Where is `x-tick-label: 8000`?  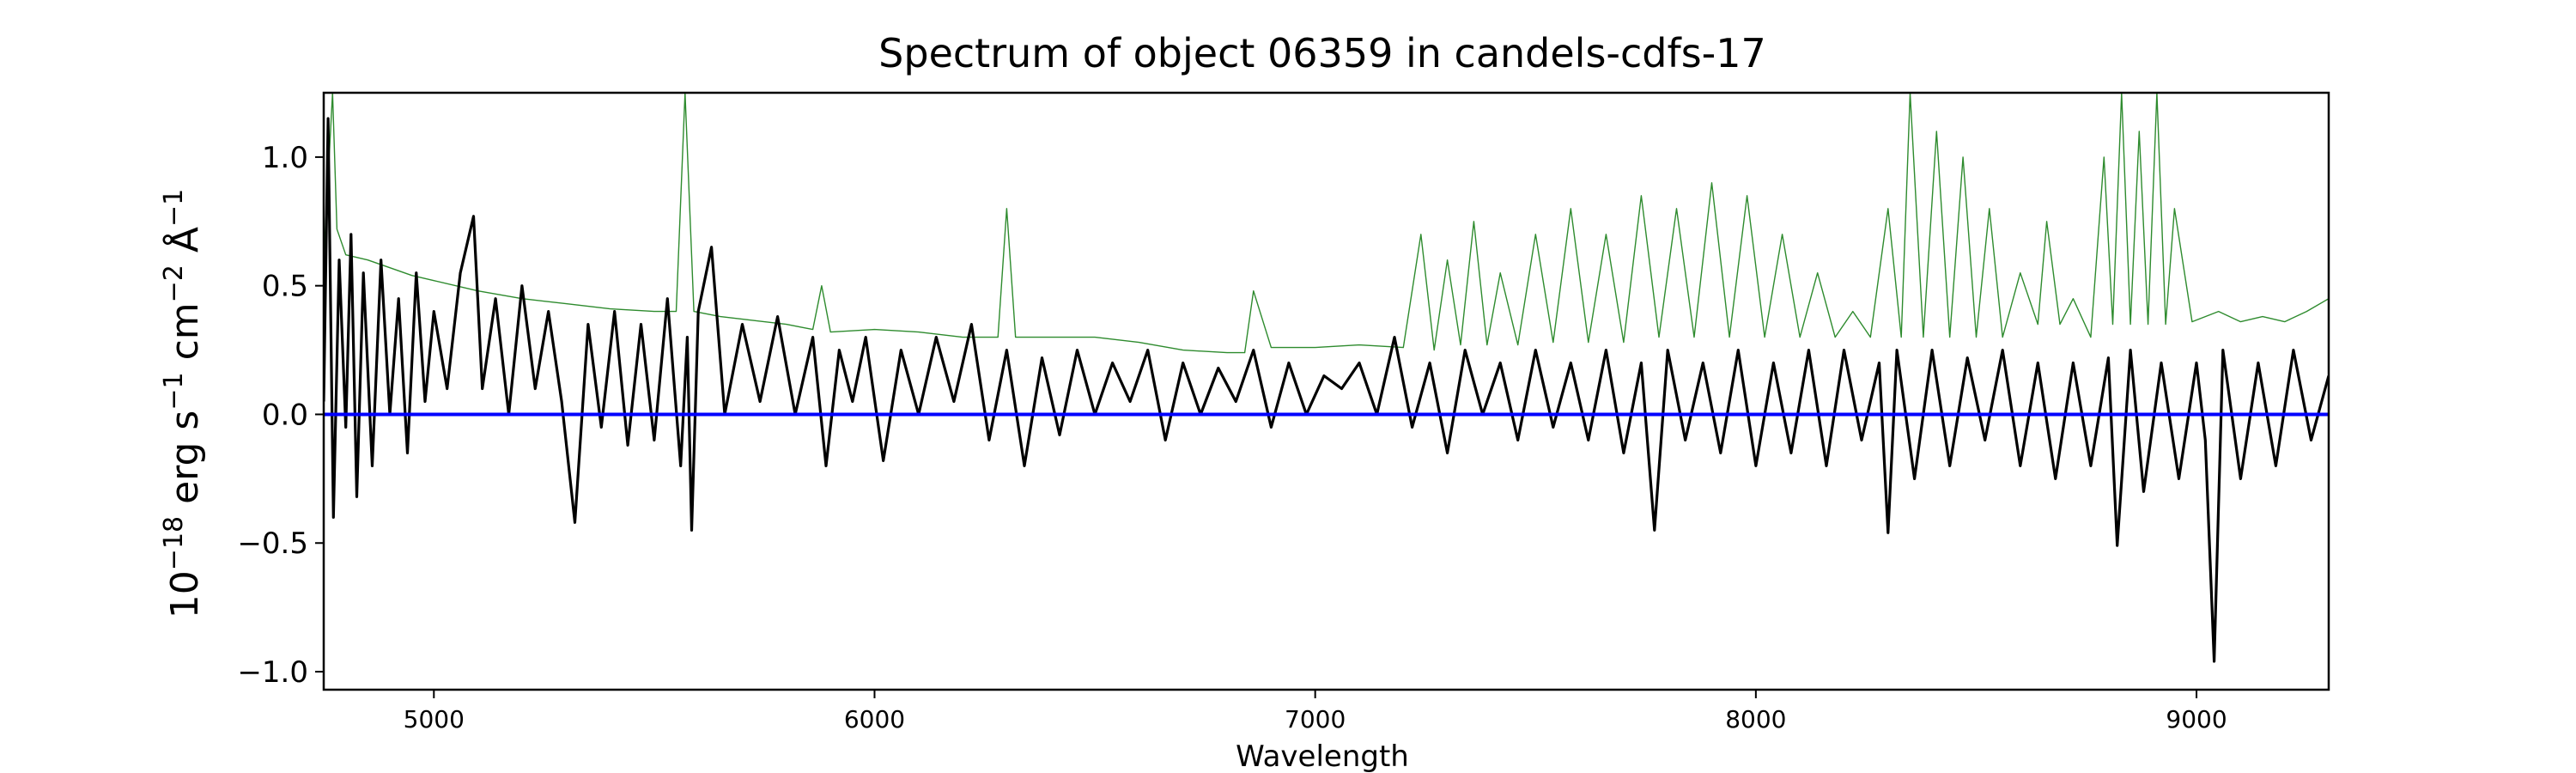 x-tick-label: 8000 is located at coordinates (1755, 719).